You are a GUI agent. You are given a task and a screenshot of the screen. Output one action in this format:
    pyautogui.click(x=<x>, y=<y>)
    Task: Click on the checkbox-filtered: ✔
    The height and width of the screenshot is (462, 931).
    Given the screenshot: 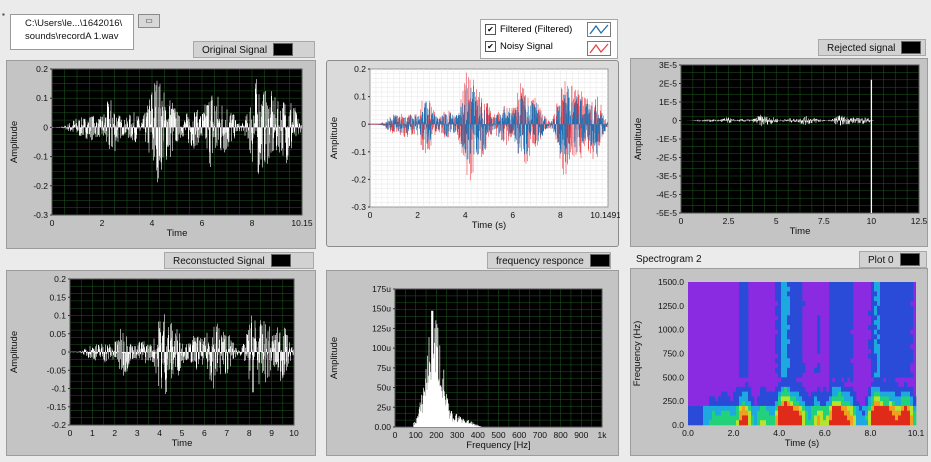 What is the action you would take?
    pyautogui.click(x=490, y=29)
    